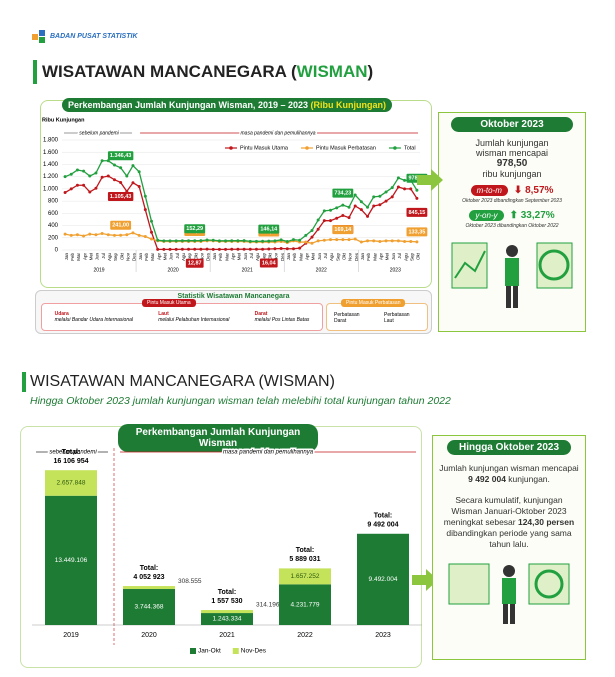 The width and height of the screenshot is (615, 677). Describe the element at coordinates (410, 148) in the screenshot. I see `legend-label: Total` at that location.